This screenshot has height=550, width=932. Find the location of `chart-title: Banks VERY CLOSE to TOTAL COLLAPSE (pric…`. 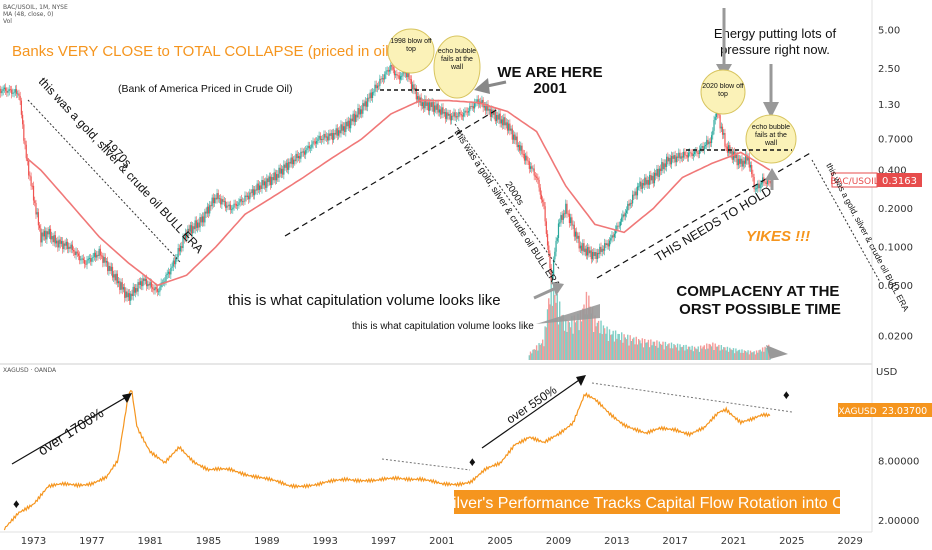

chart-title: Banks VERY CLOSE to TOTAL COLLAPSE (pric… is located at coordinates (203, 51).